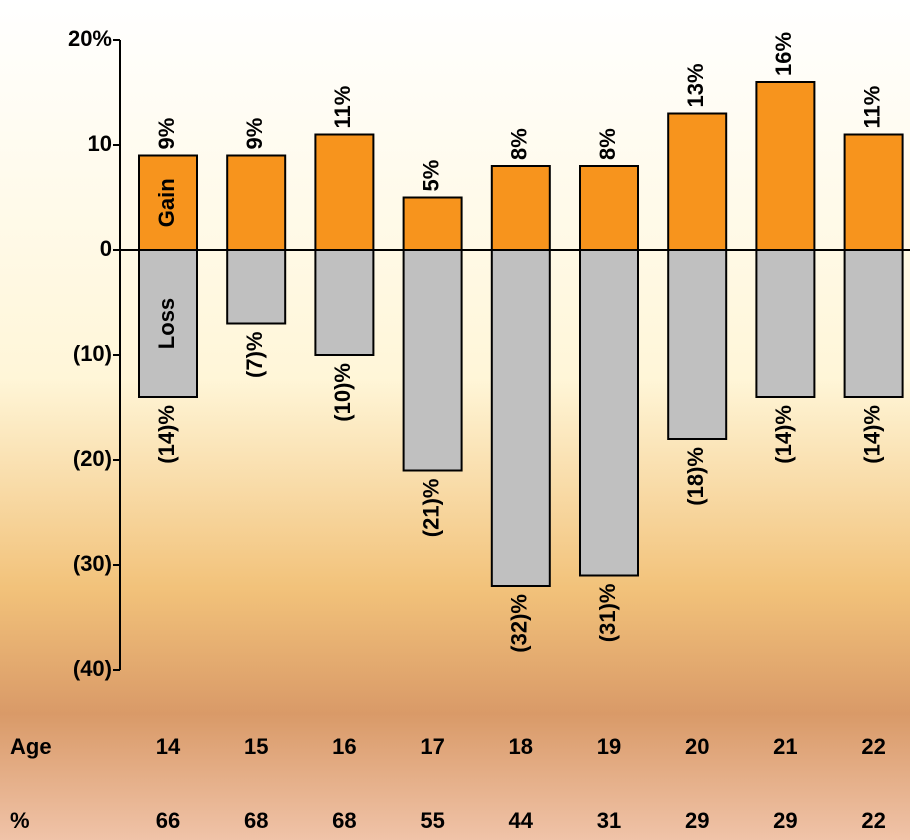  Describe the element at coordinates (168, 746) in the screenshot. I see `x-tick-label: 14` at that location.